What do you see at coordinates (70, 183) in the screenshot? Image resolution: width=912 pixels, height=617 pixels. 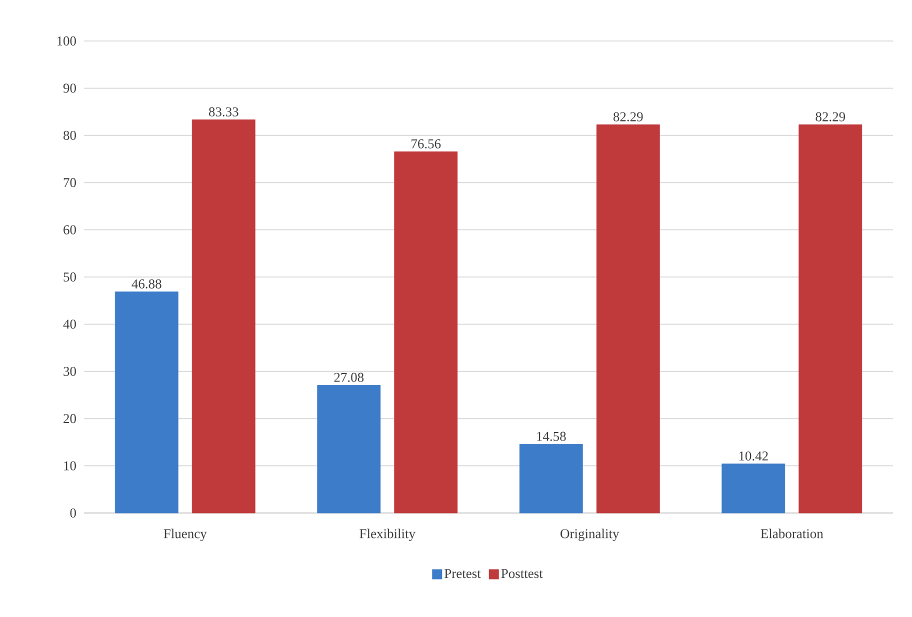 I see `y-tick-label: 70` at bounding box center [70, 183].